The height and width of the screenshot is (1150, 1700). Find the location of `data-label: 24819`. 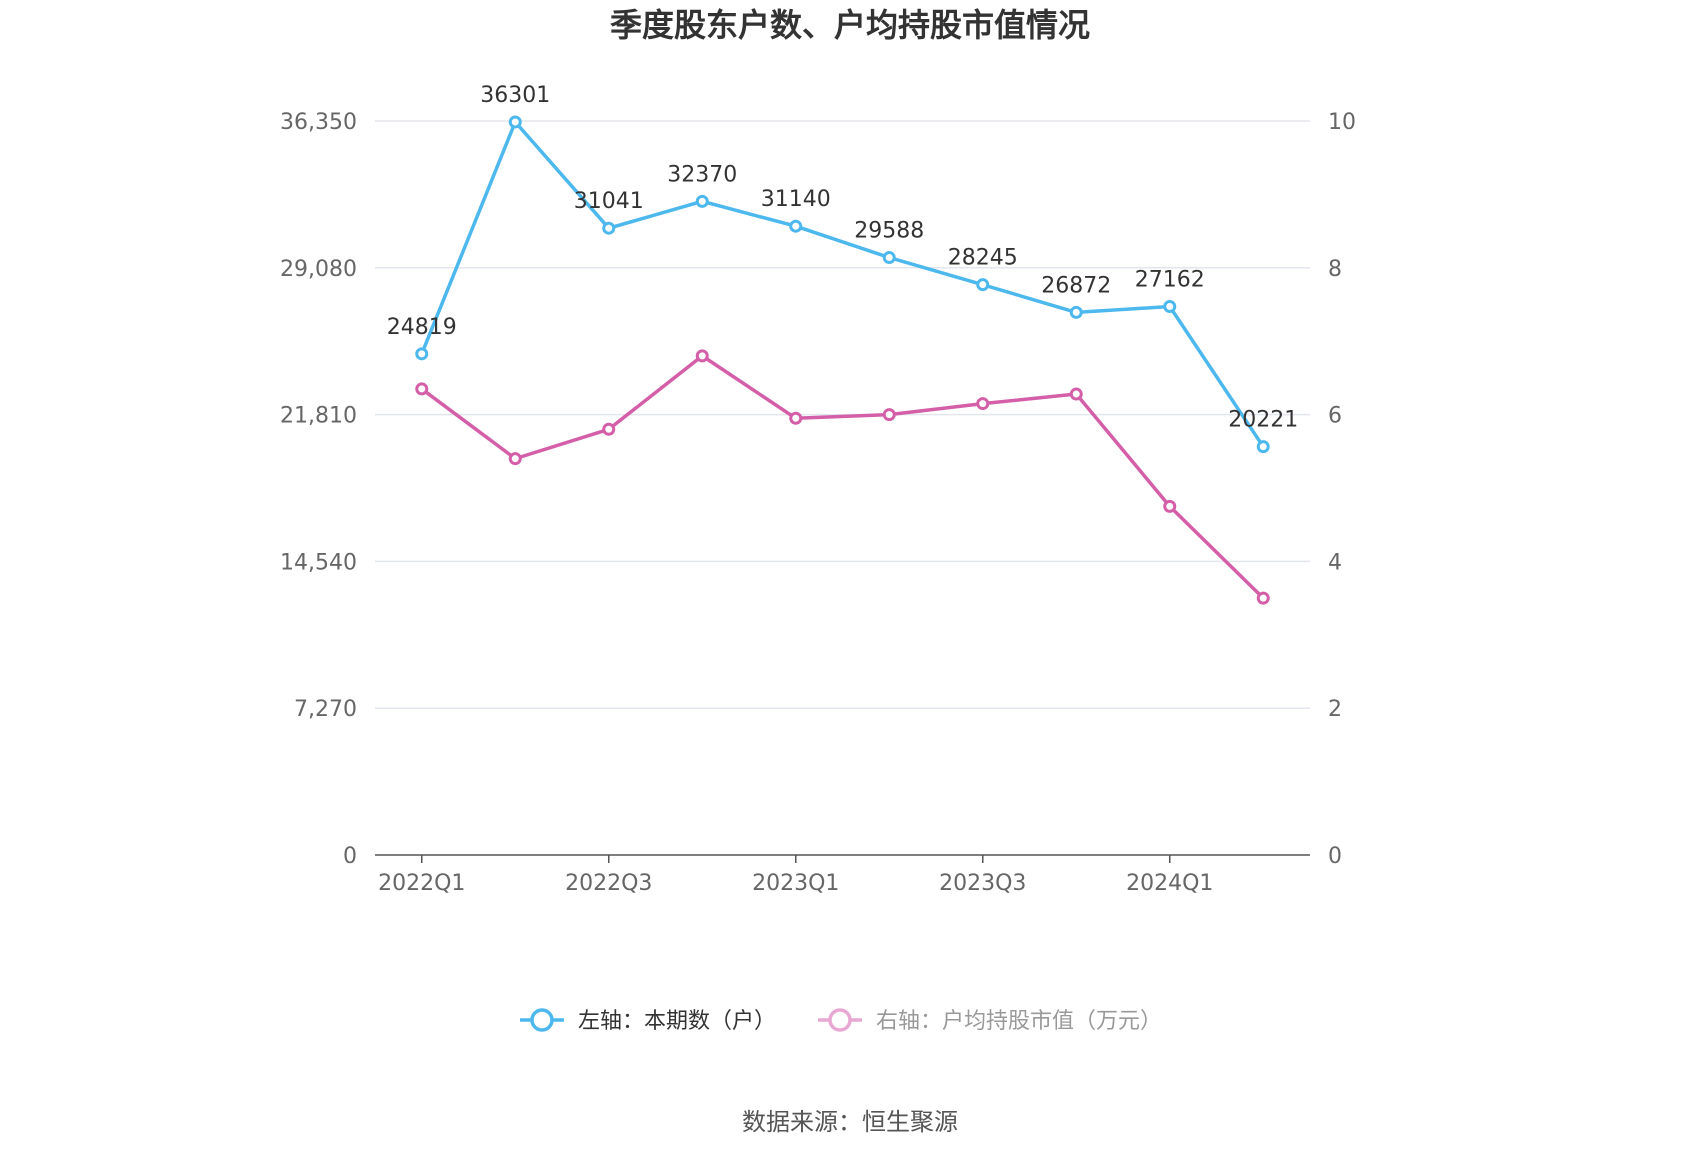

data-label: 24819 is located at coordinates (422, 327).